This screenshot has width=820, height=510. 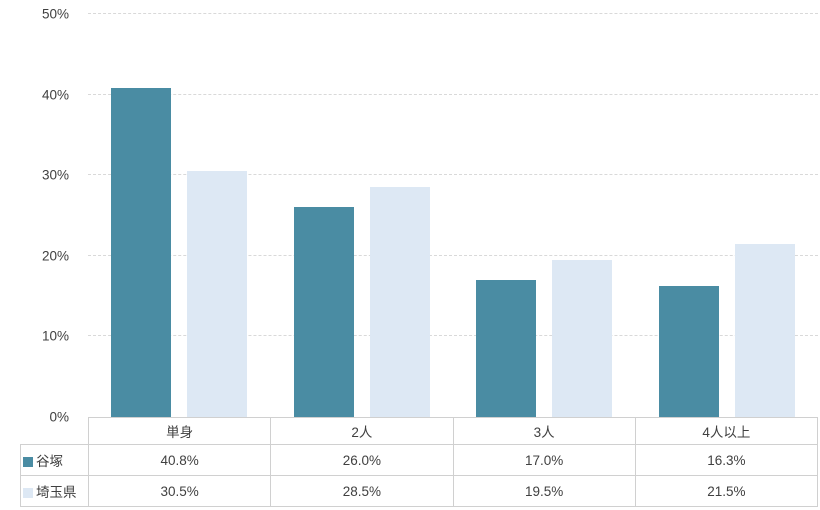 I want to click on bar-series2-cat3, so click(x=582, y=338).